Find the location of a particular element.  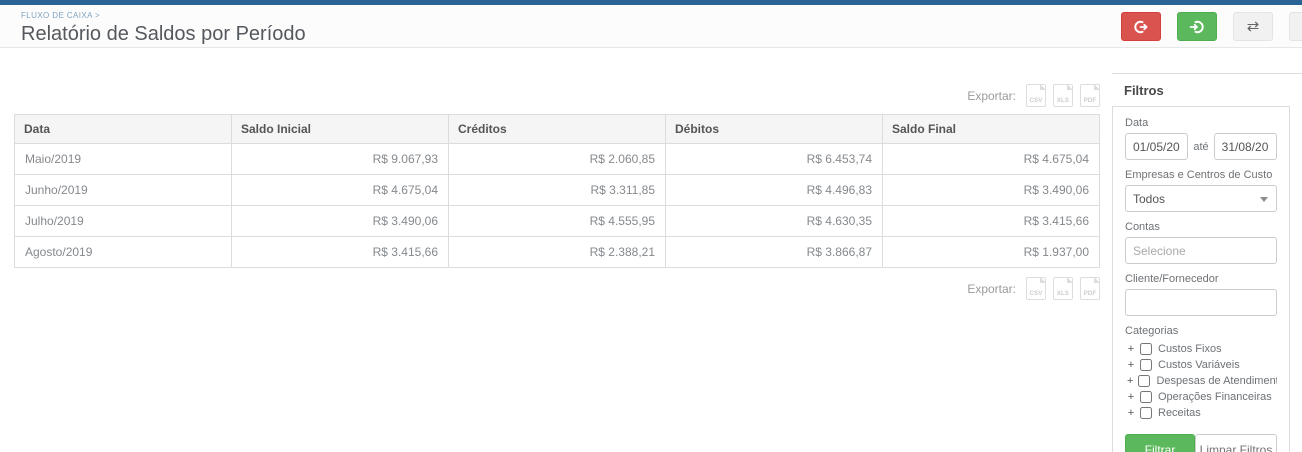

category-label: Custos Fixos is located at coordinates (1190, 349).